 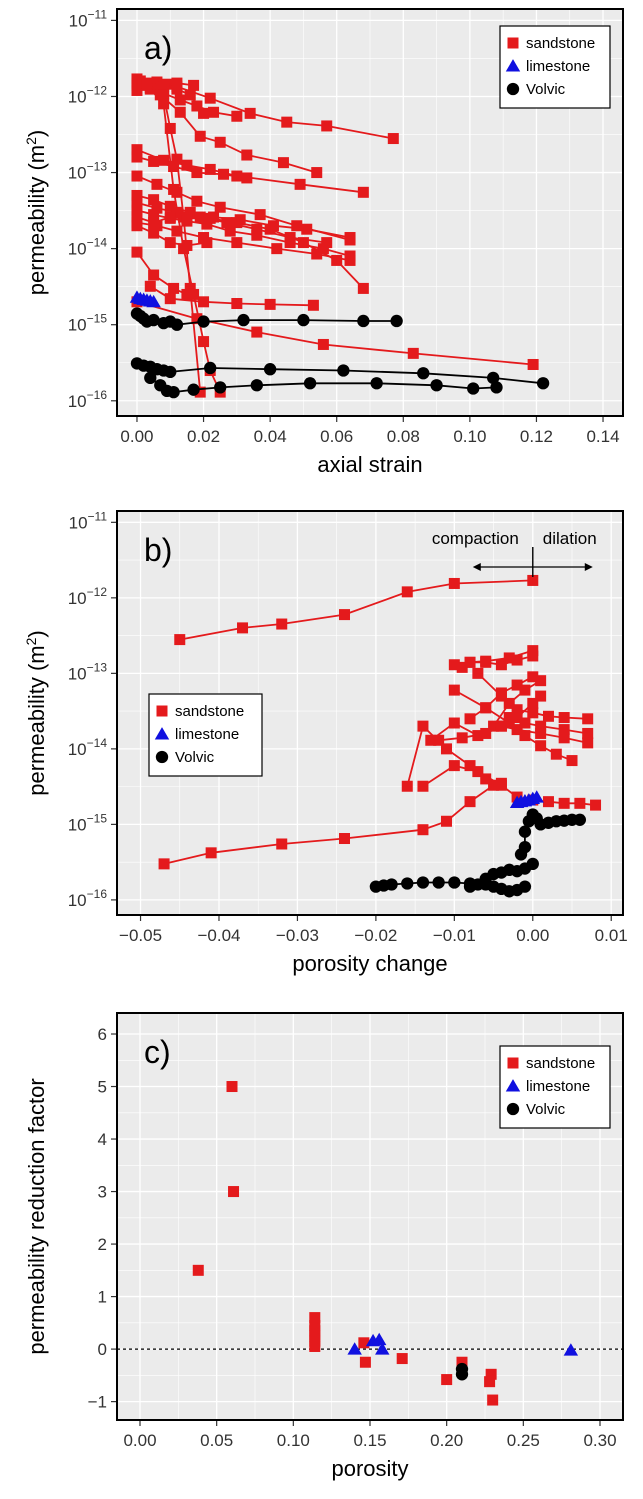 I want to click on legend-marker-triangle, so click(x=513, y=1085).